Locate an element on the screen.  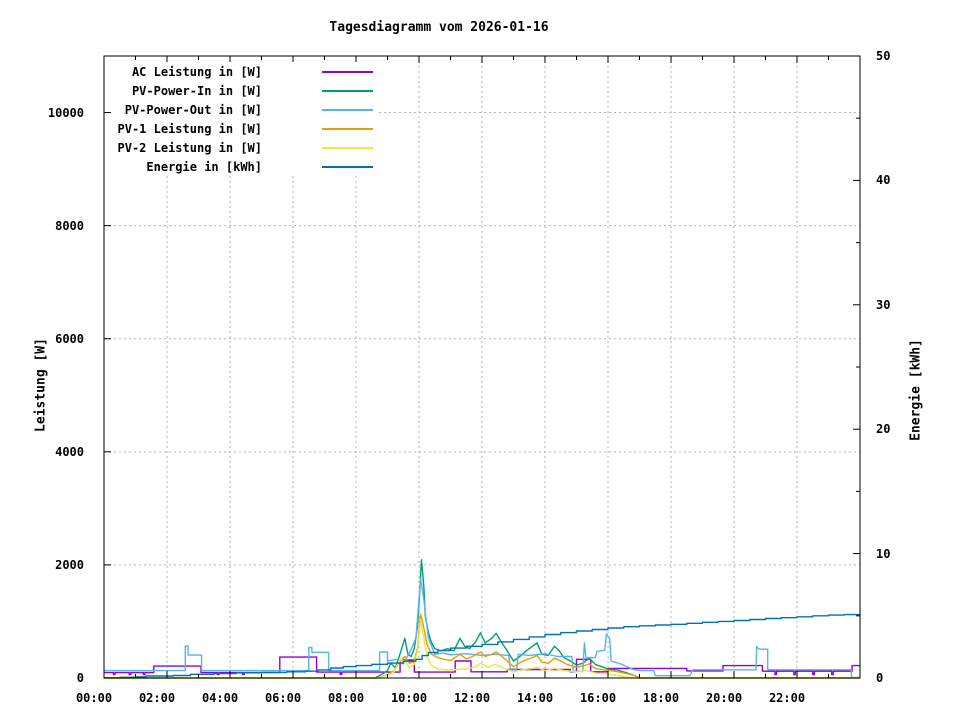
y-left-tick-label: 6000 is located at coordinates (69, 338).